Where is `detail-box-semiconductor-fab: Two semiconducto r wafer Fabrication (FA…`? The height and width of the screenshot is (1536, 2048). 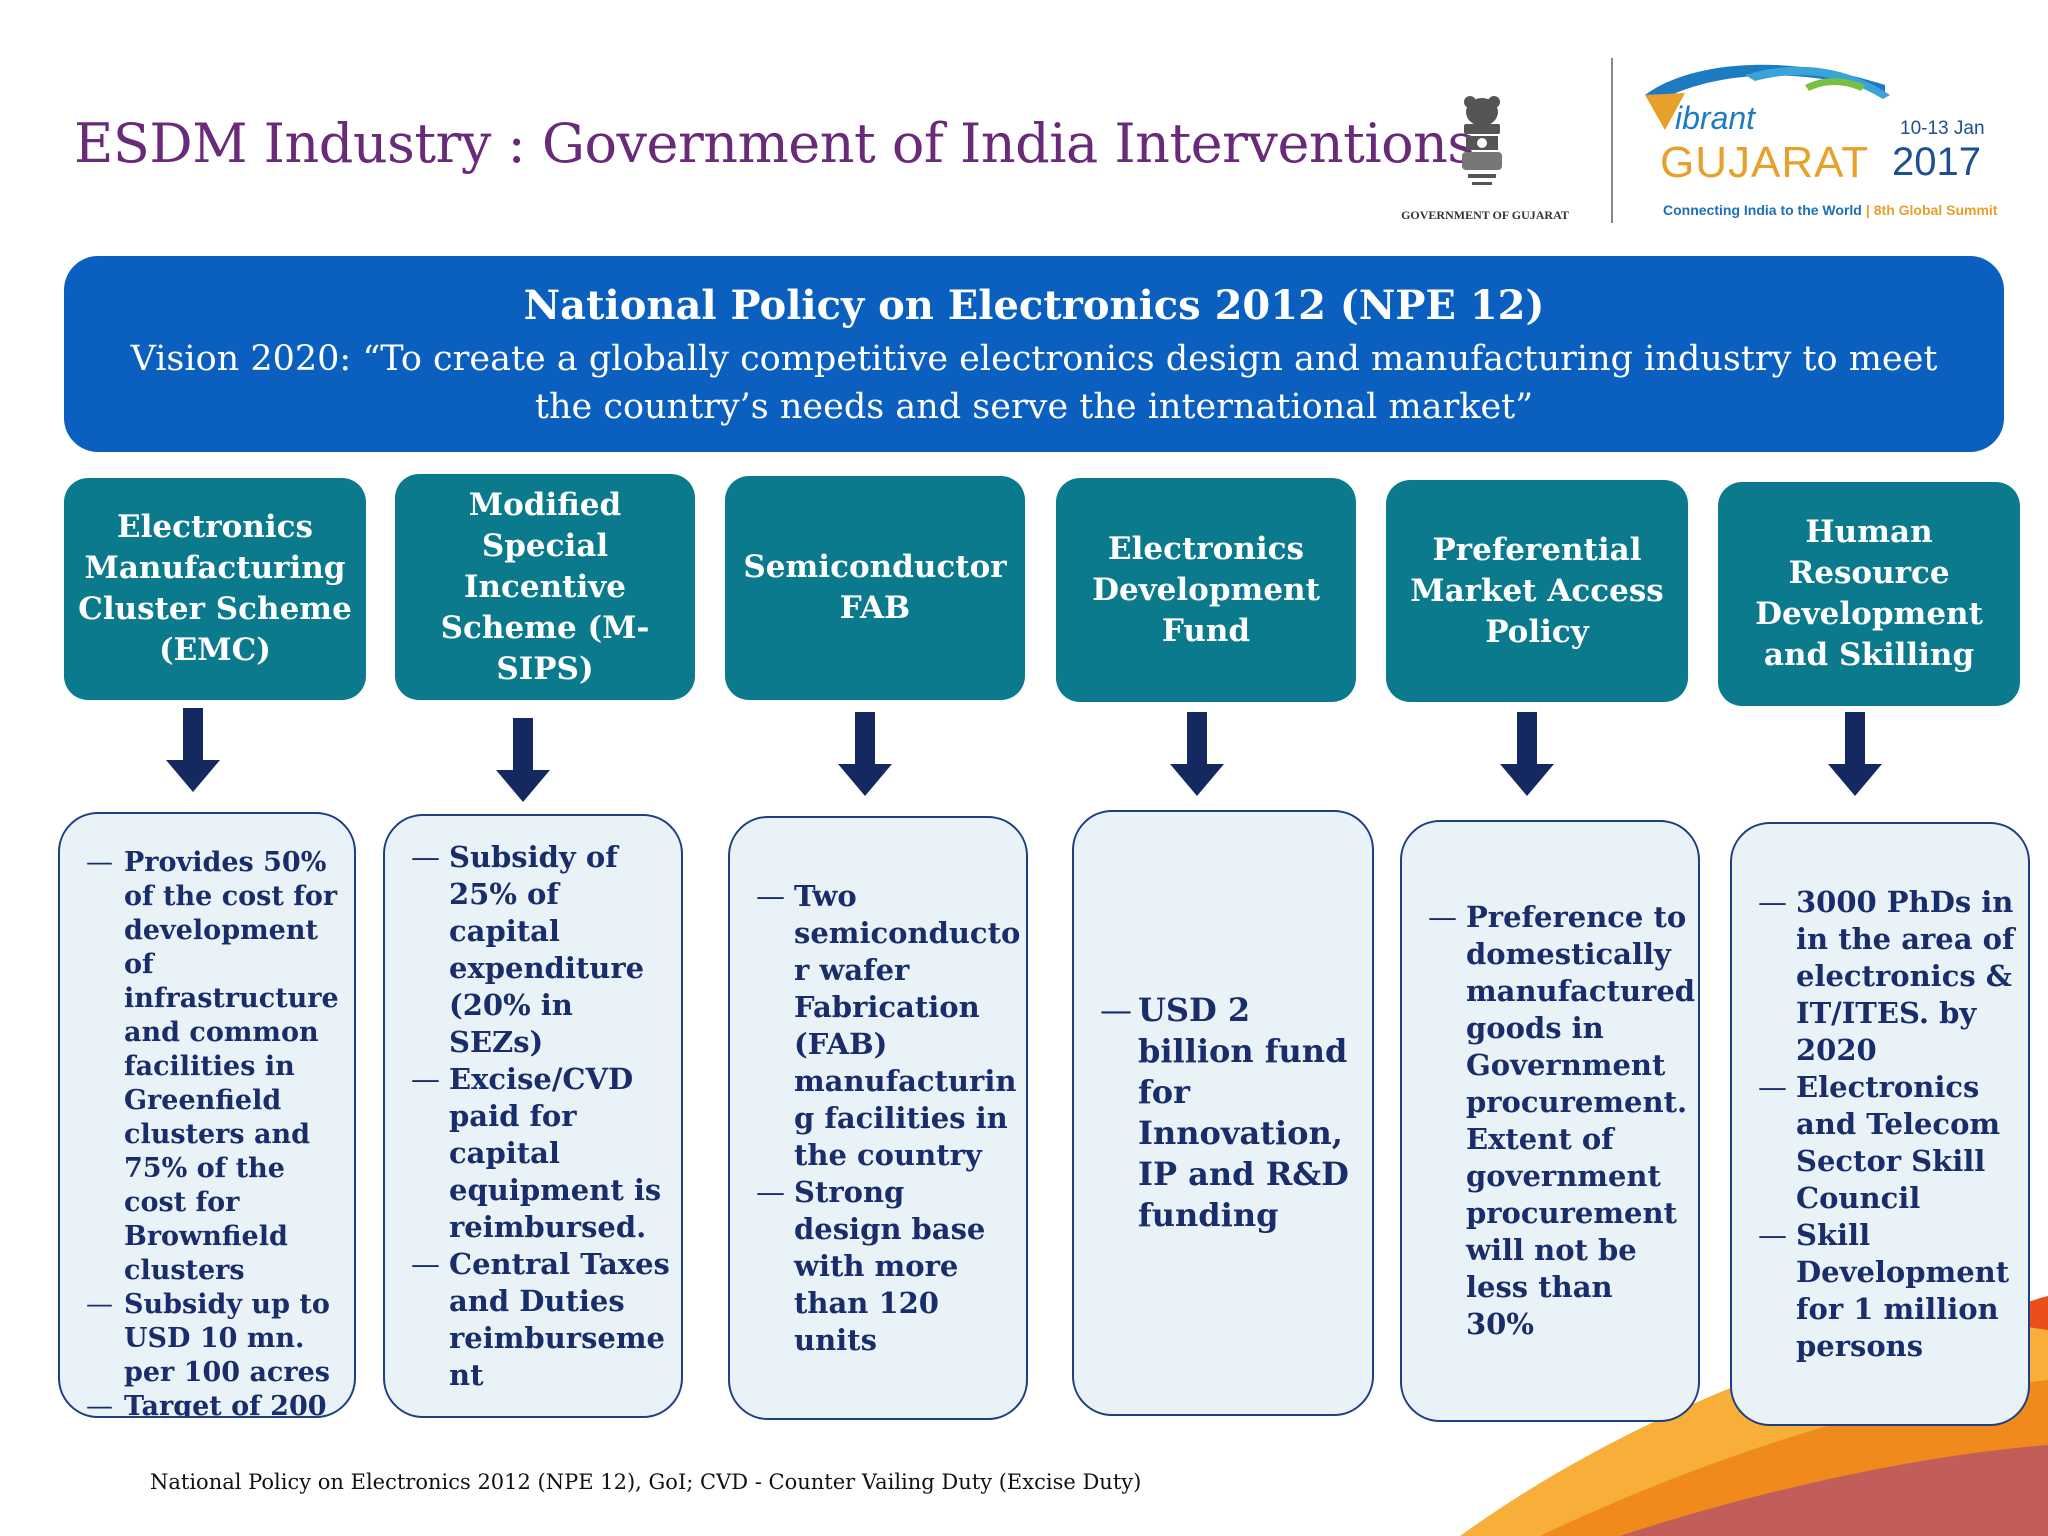 detail-box-semiconductor-fab: Two semiconducto r wafer Fabrication (FA… is located at coordinates (878, 1118).